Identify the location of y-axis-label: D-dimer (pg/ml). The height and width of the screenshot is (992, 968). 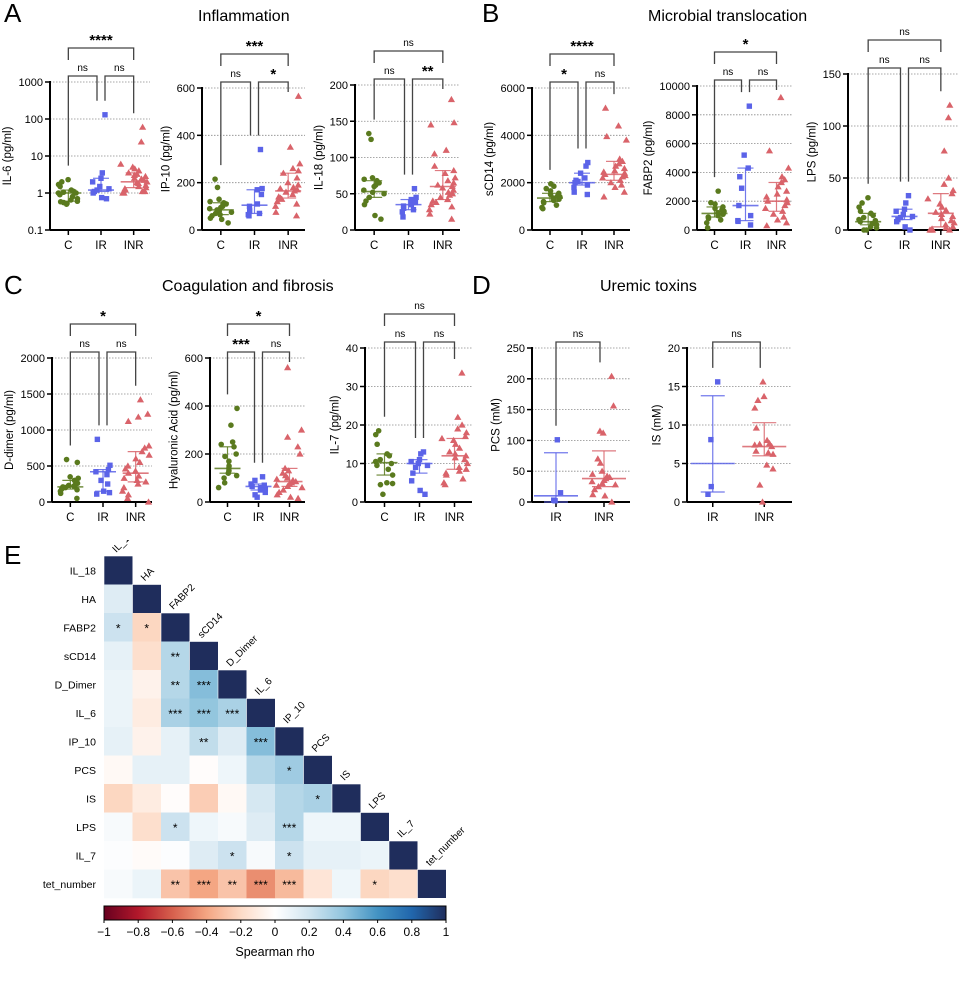
(10, 430).